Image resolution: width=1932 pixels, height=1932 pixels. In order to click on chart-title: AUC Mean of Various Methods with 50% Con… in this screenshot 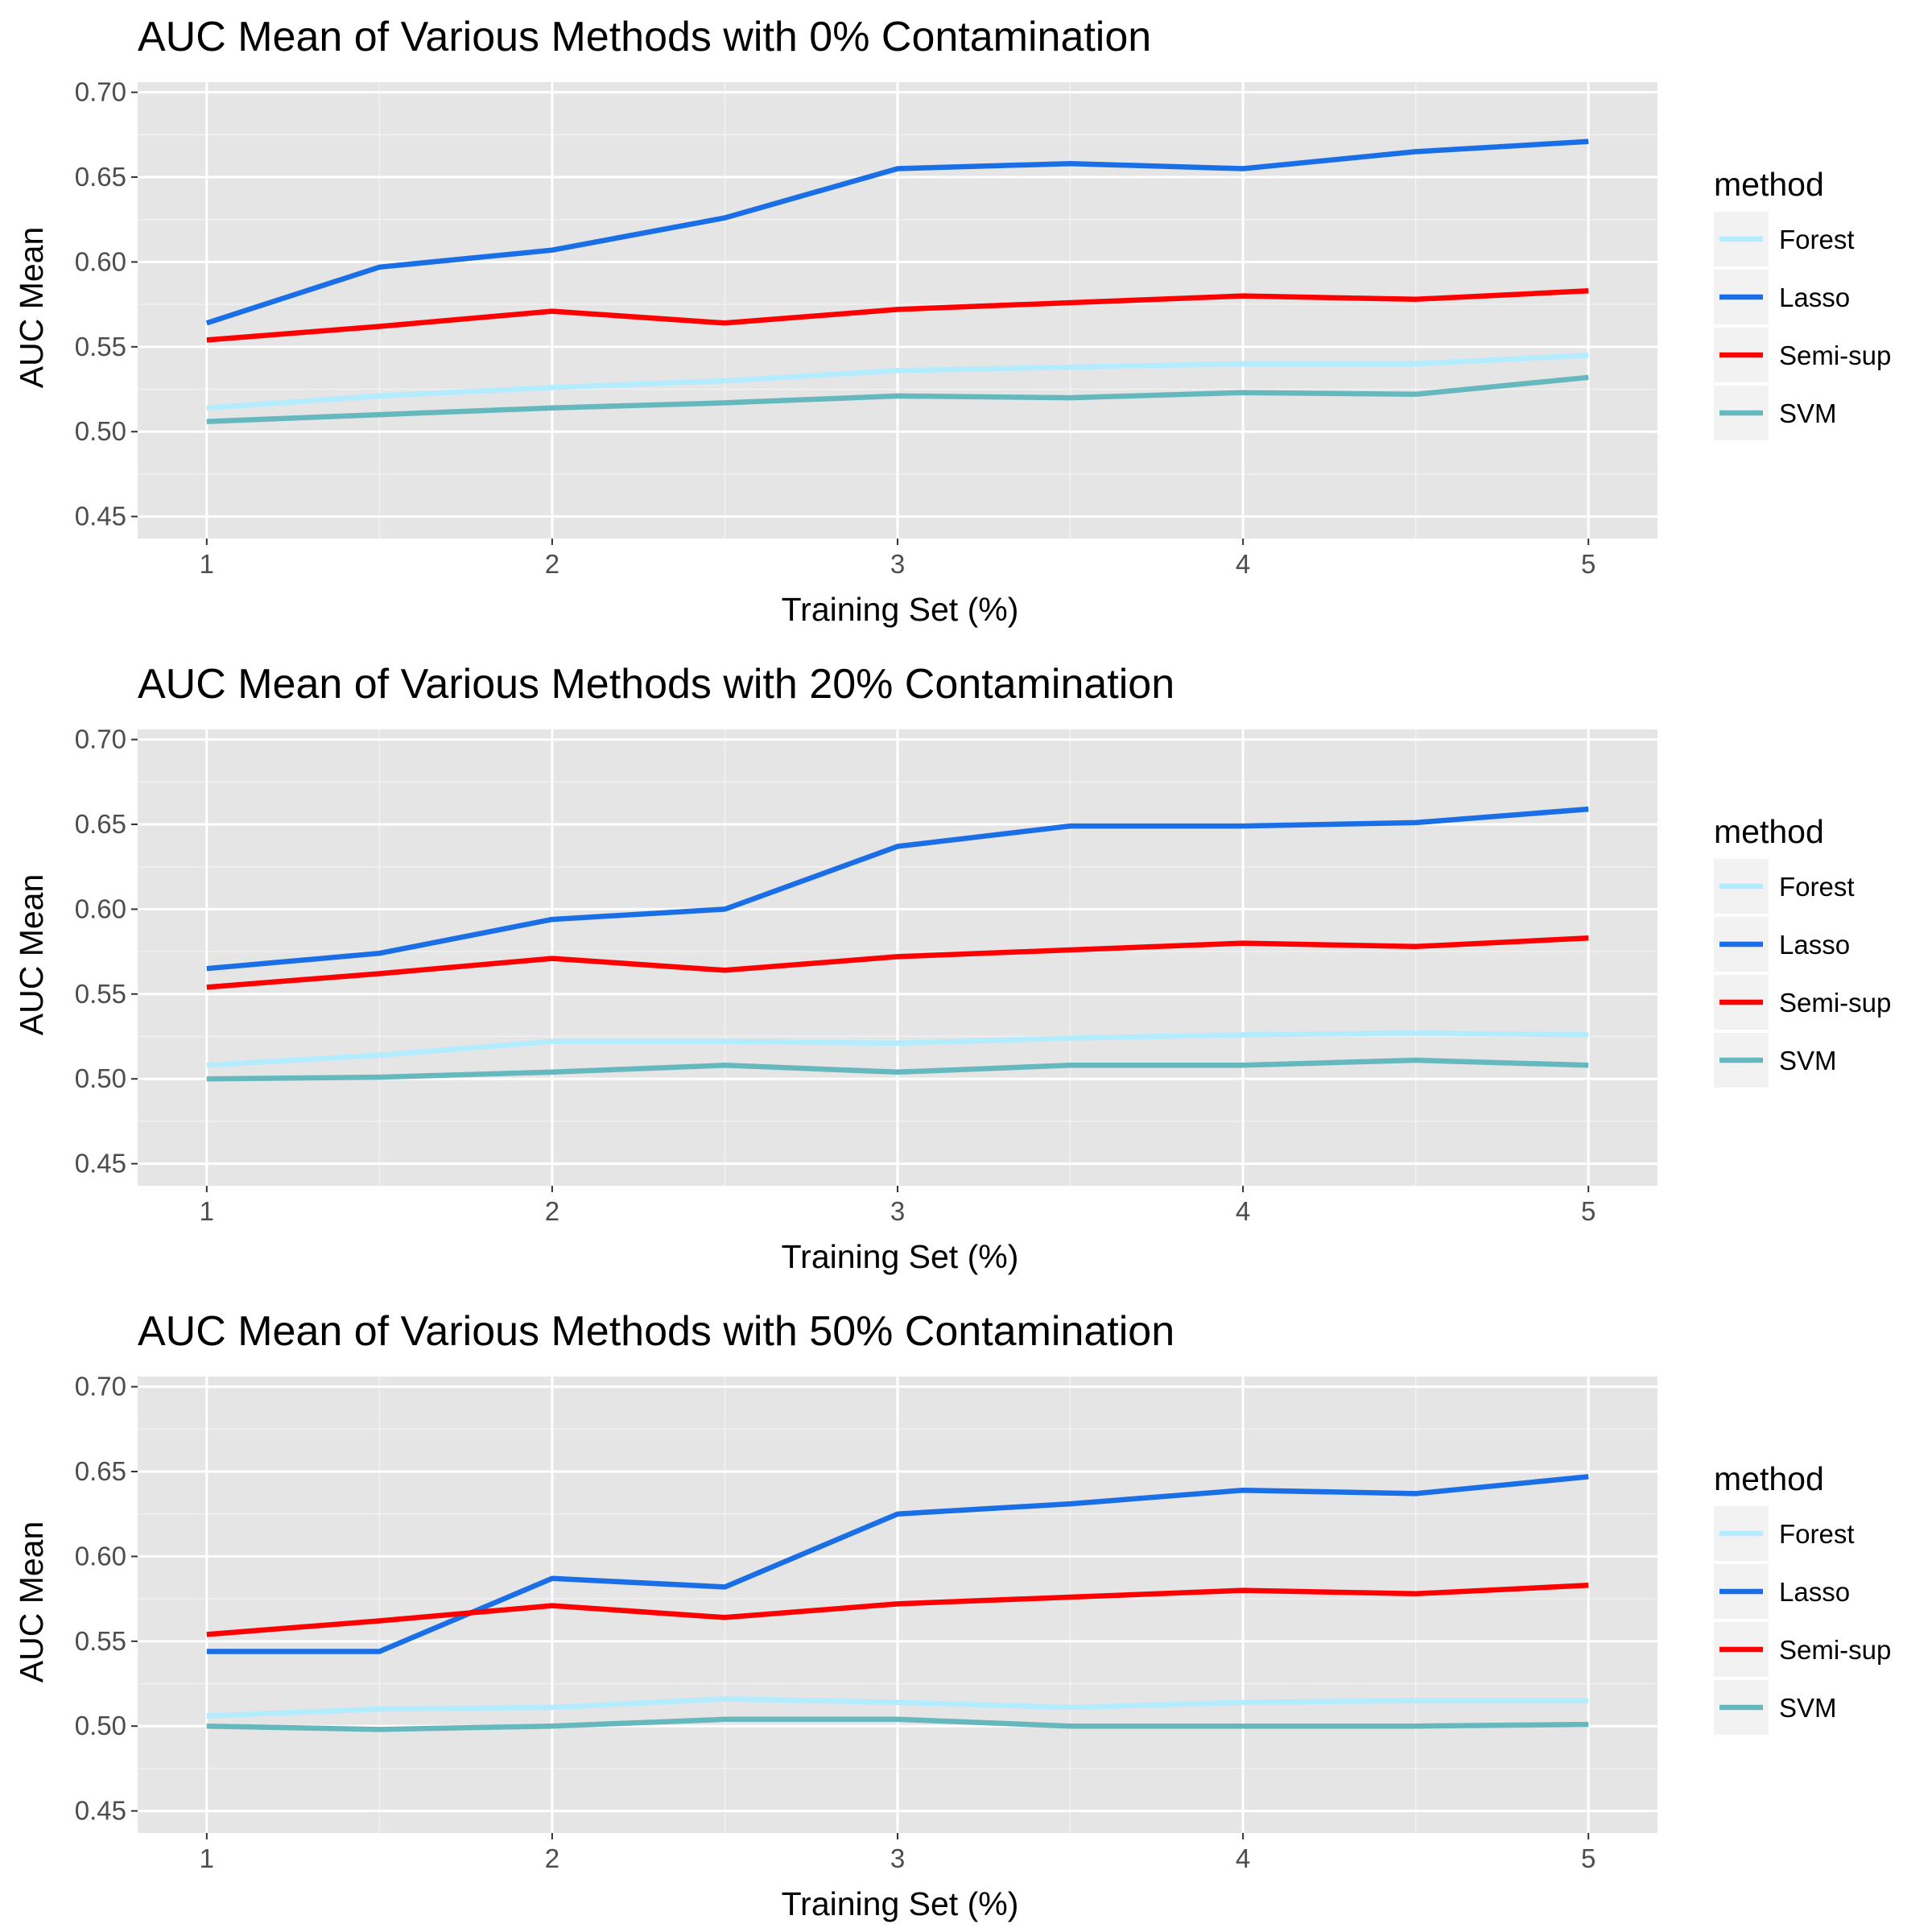, I will do `click(656, 1331)`.